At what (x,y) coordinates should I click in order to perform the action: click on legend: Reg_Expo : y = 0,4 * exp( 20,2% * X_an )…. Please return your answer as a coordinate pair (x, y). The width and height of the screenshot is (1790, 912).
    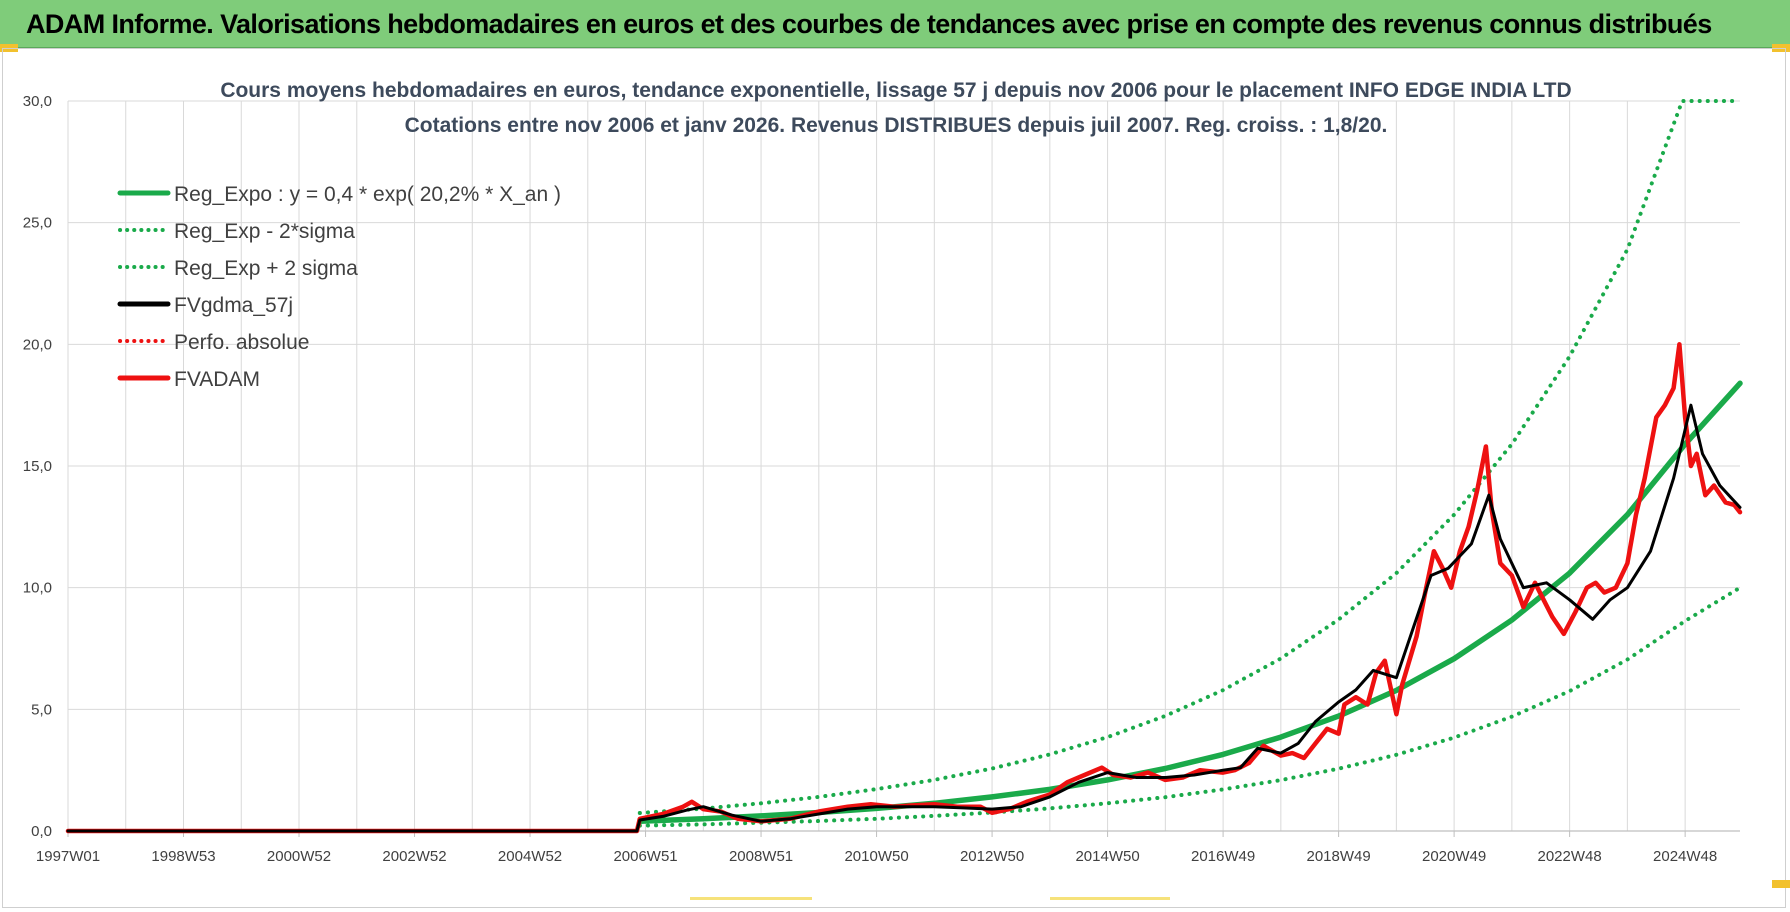
    Looking at the image, I should click on (339, 287).